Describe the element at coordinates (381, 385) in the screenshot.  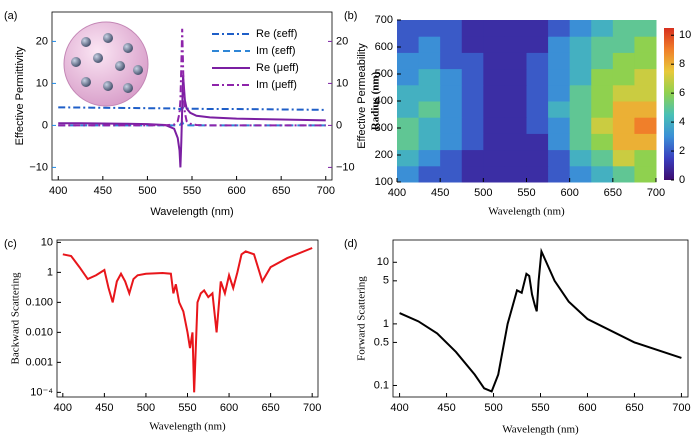
I see `y-tick-label: 0.1` at that location.